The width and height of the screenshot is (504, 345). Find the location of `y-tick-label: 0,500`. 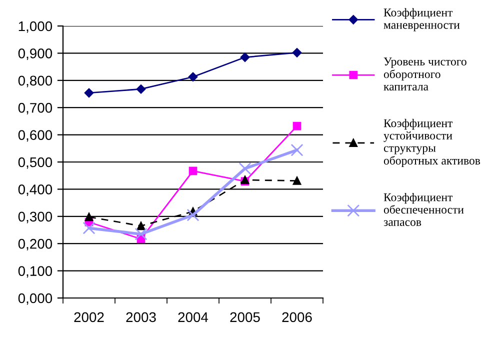

y-tick-label: 0,500 is located at coordinates (35, 163).